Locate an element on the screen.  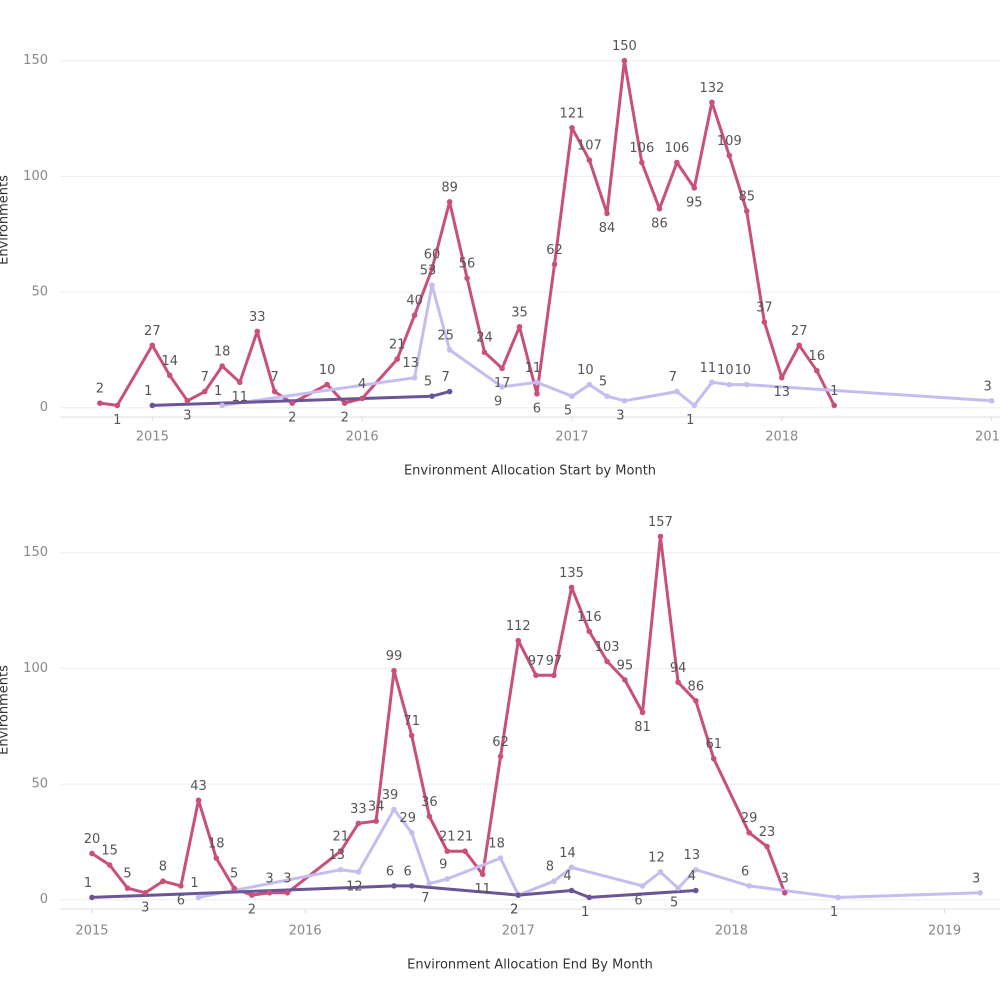
data-label: 20 is located at coordinates (92, 839).